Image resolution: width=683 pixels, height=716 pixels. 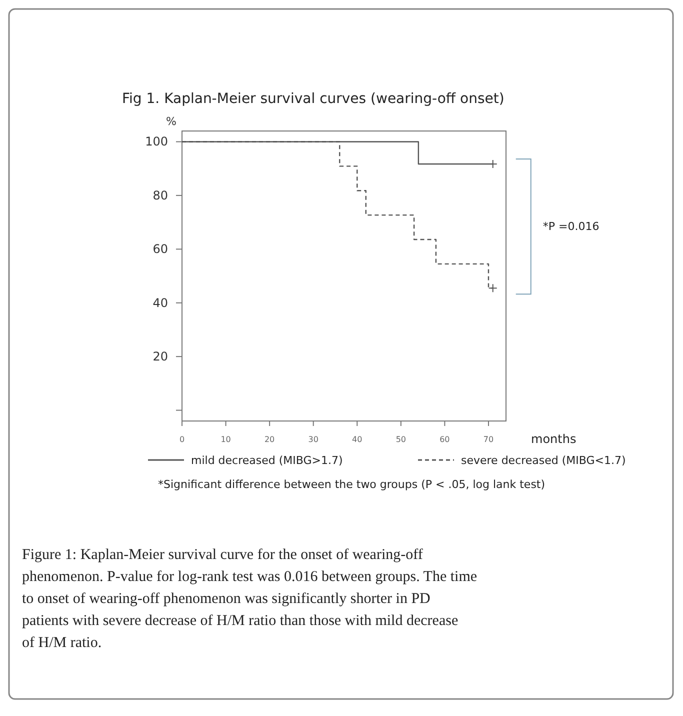 I want to click on x-tick-label: 10, so click(x=225, y=439).